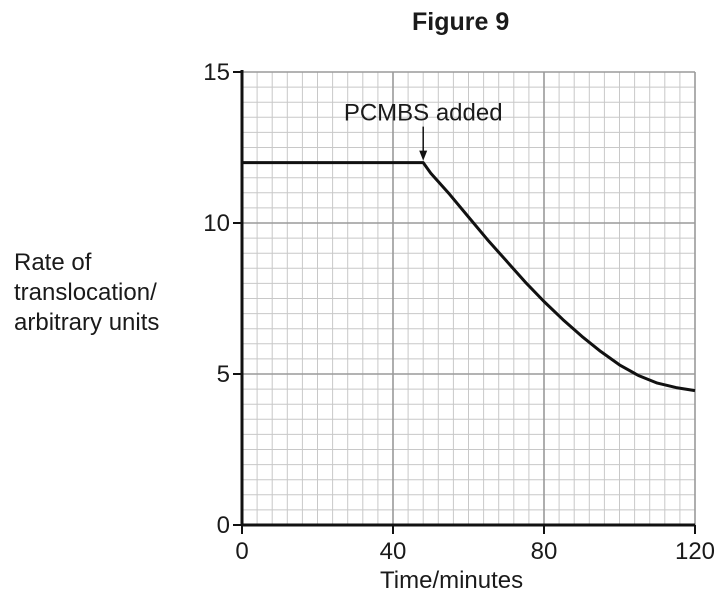 The image size is (725, 605). I want to click on y-tick-label: 0, so click(223, 525).